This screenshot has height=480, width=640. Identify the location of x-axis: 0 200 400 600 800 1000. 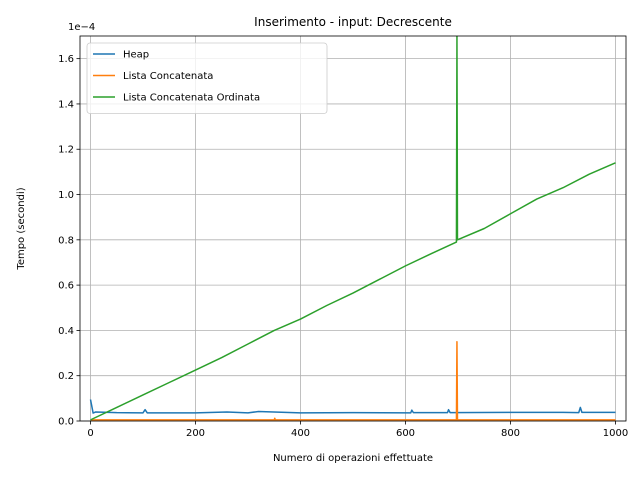
(357, 430).